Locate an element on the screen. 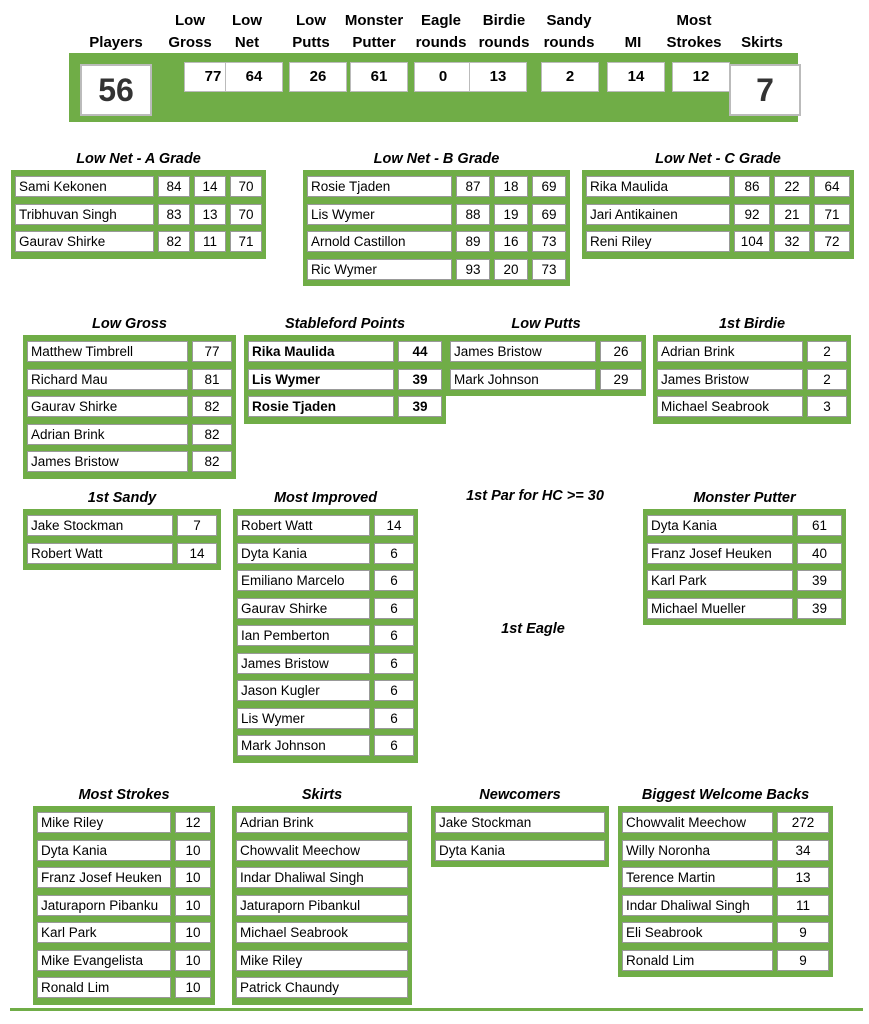 The height and width of the screenshot is (1024, 869). summary-header: Birdie rounds is located at coordinates (504, 31).